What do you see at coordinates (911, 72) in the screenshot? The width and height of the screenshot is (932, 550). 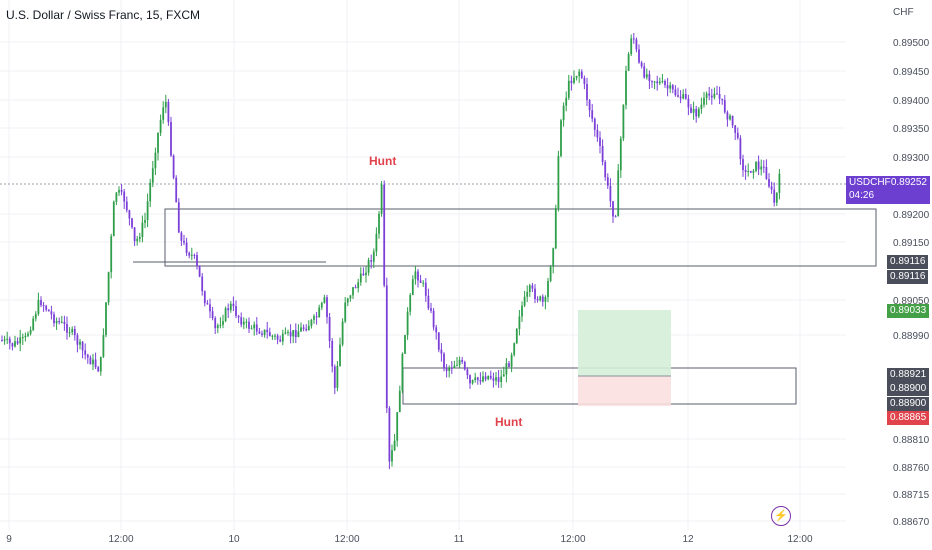 I see `price-tick-label: 0.89450` at bounding box center [911, 72].